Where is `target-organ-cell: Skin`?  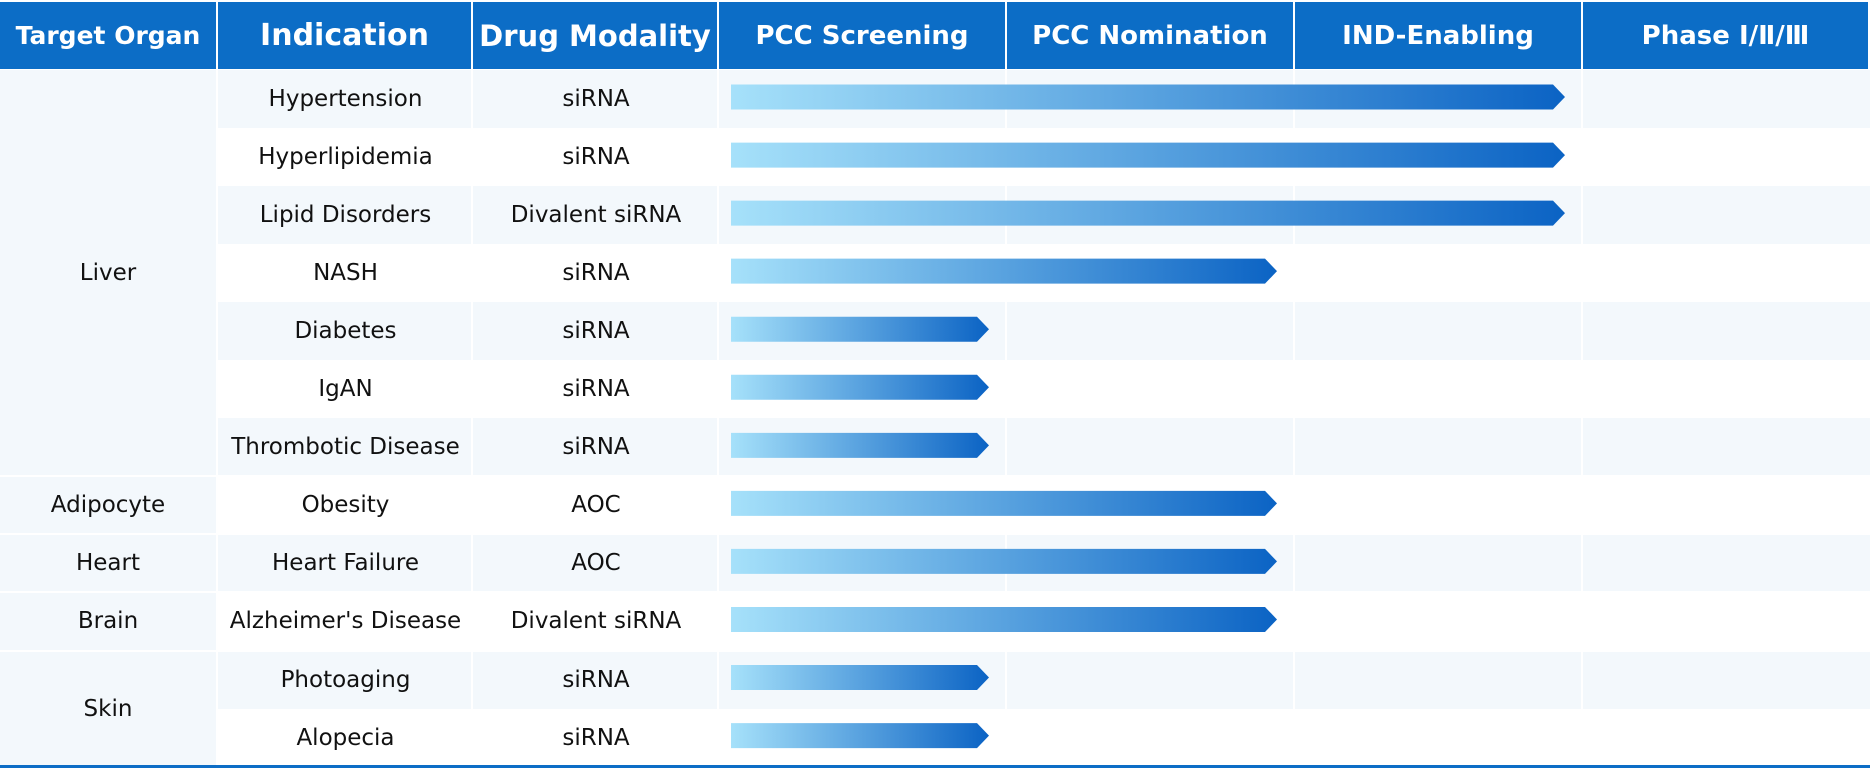 target-organ-cell: Skin is located at coordinates (108, 708).